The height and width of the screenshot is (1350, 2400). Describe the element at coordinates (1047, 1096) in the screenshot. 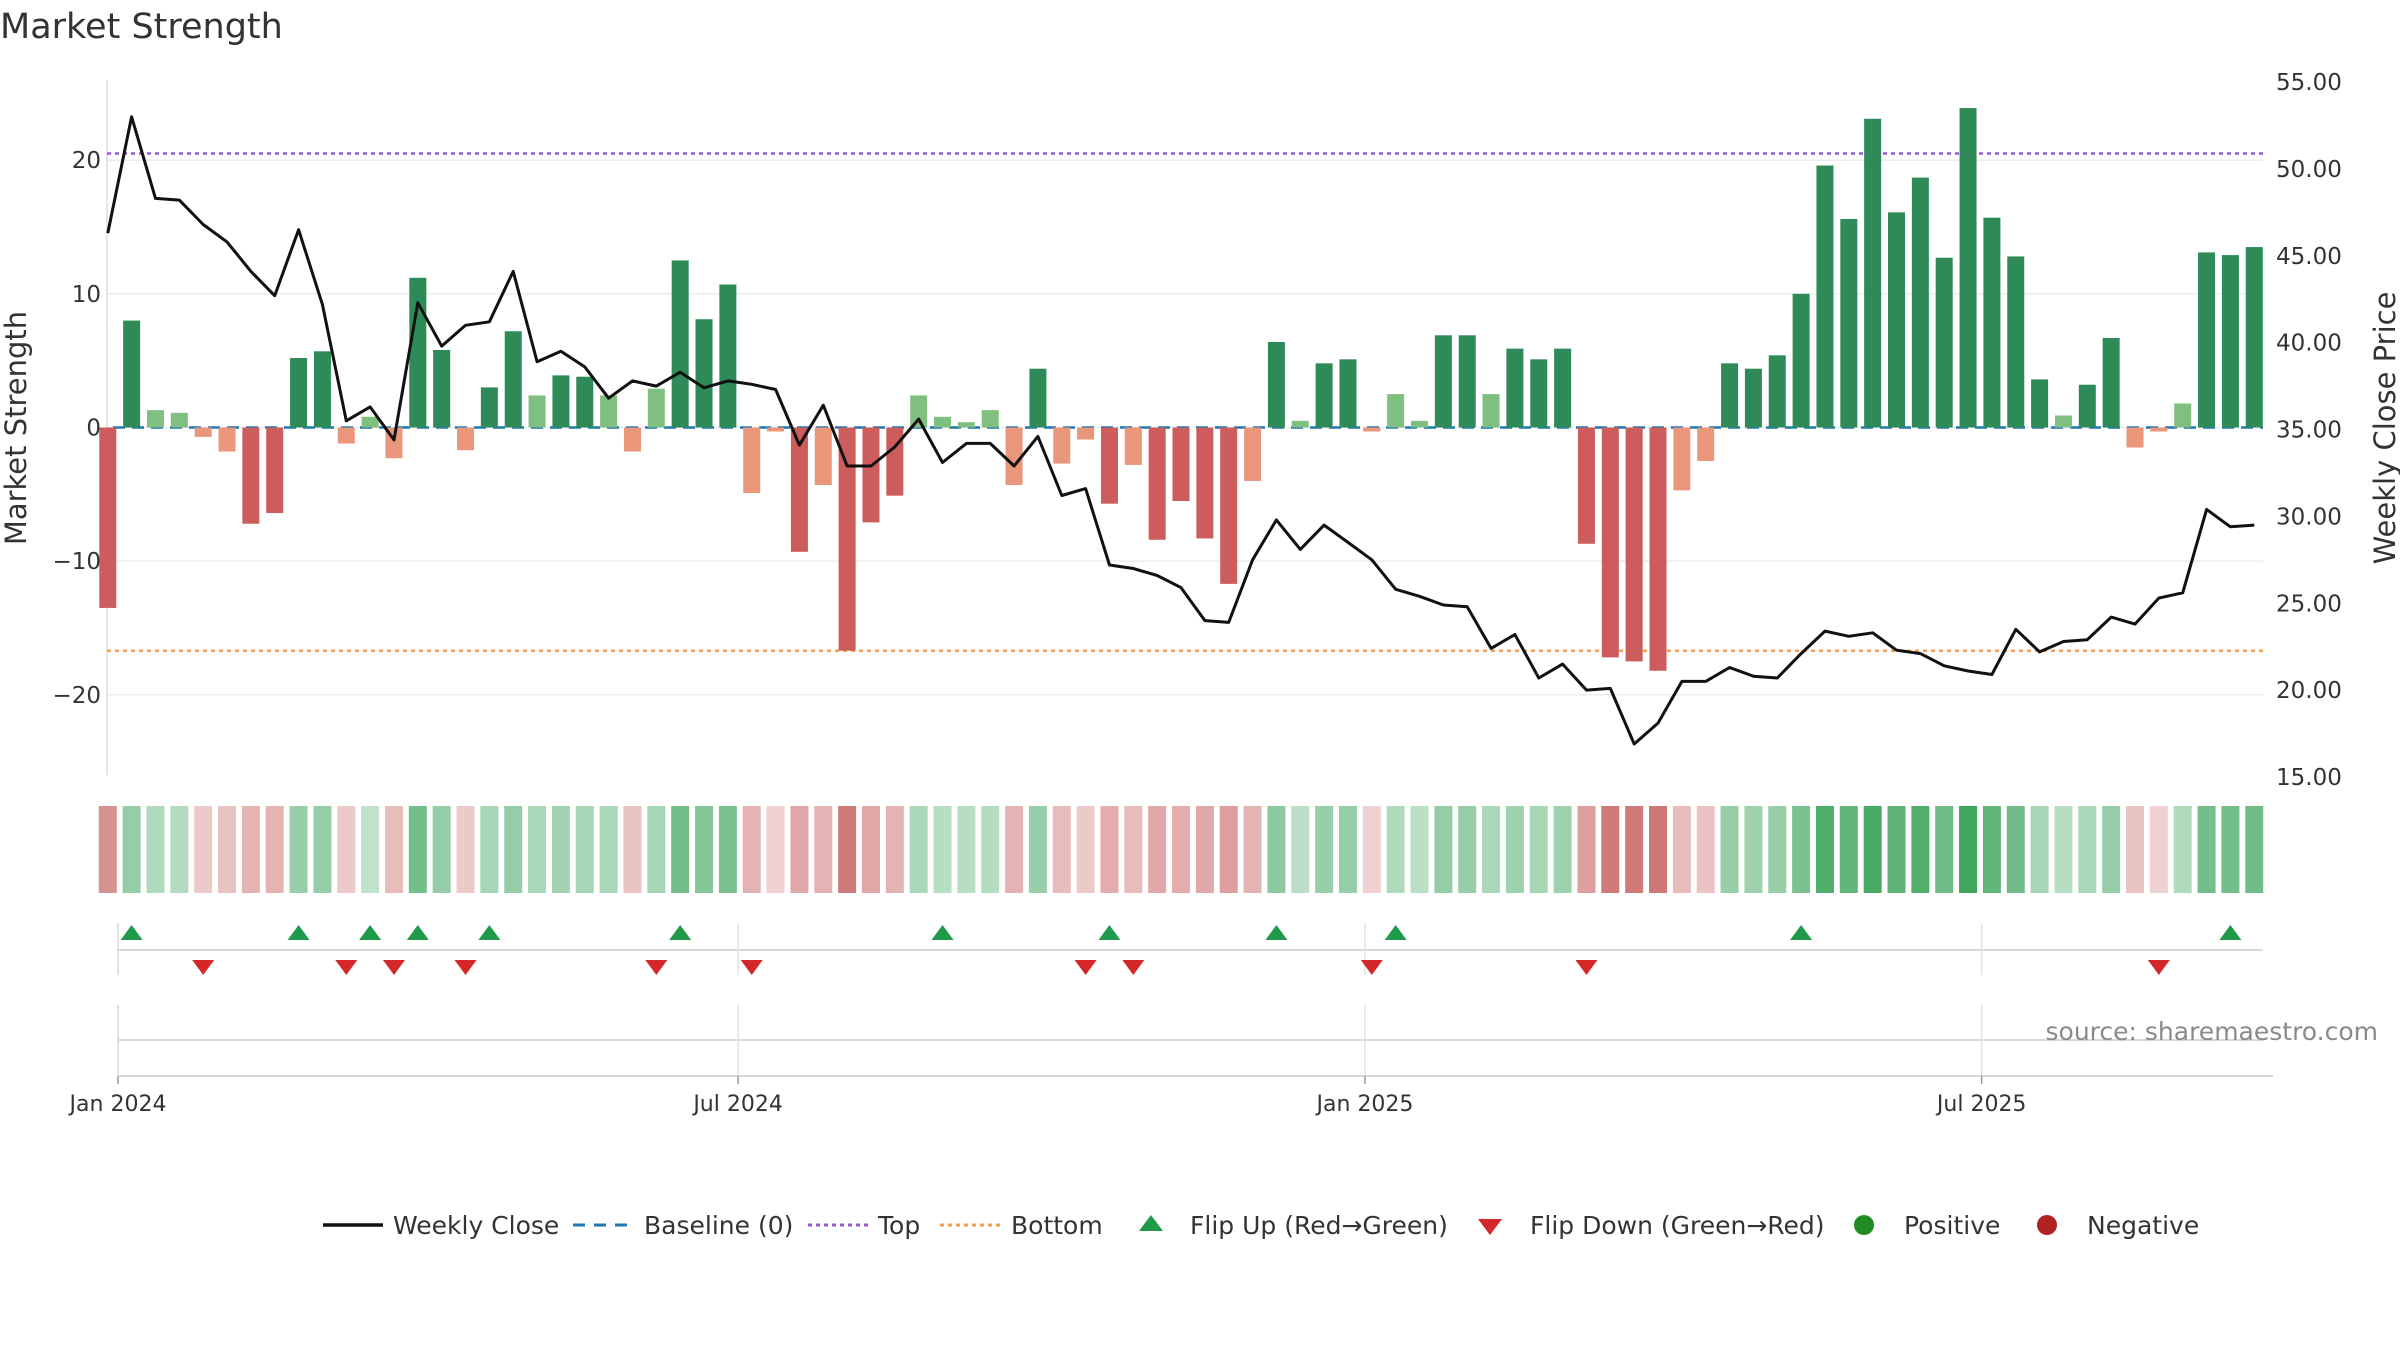

I see `x-axis-ticks: Jan 2024 Jul 2024 Jan 2025 Jul 2025` at that location.